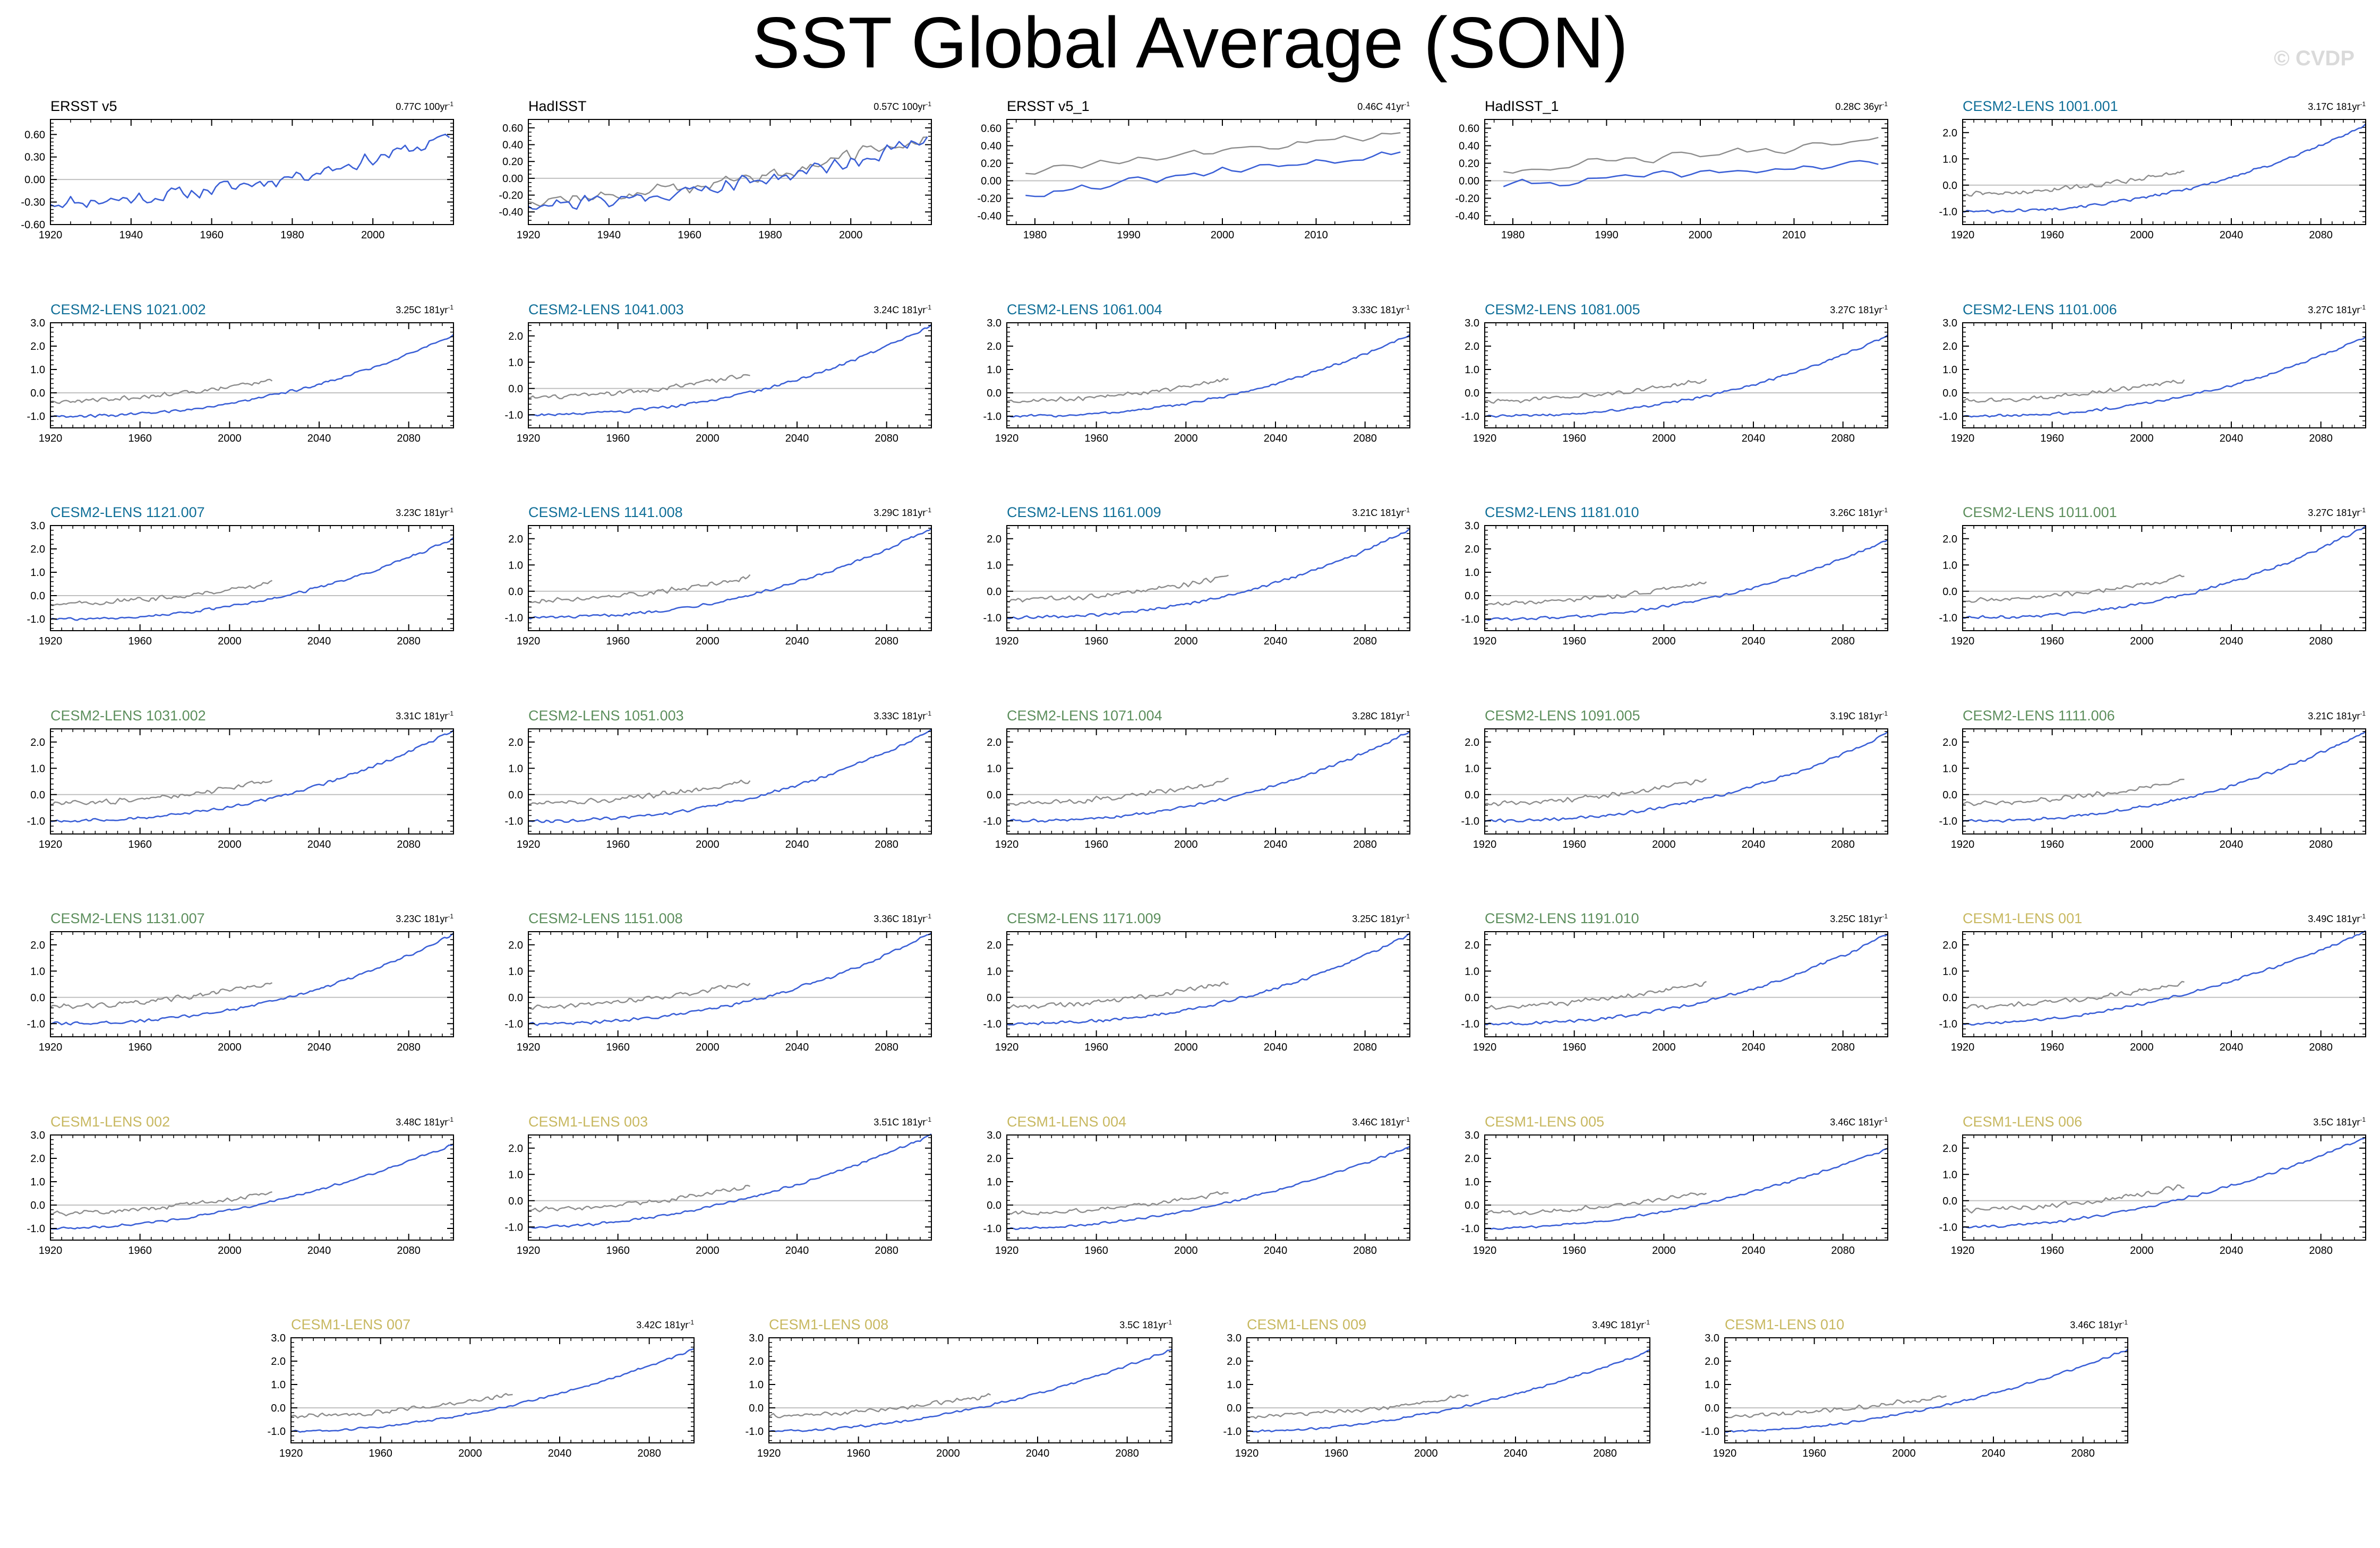 This screenshot has width=2380, height=1548. I want to click on trend-label: 3.42C 181yr-1, so click(665, 1325).